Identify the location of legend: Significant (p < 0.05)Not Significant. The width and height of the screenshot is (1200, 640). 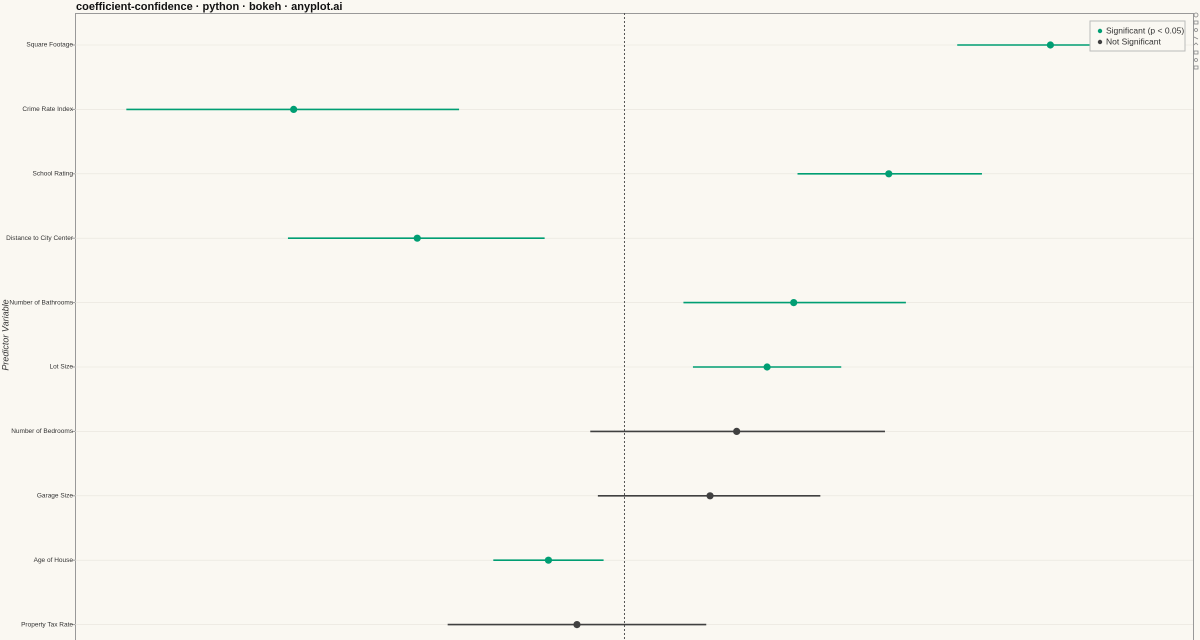
(1137, 36).